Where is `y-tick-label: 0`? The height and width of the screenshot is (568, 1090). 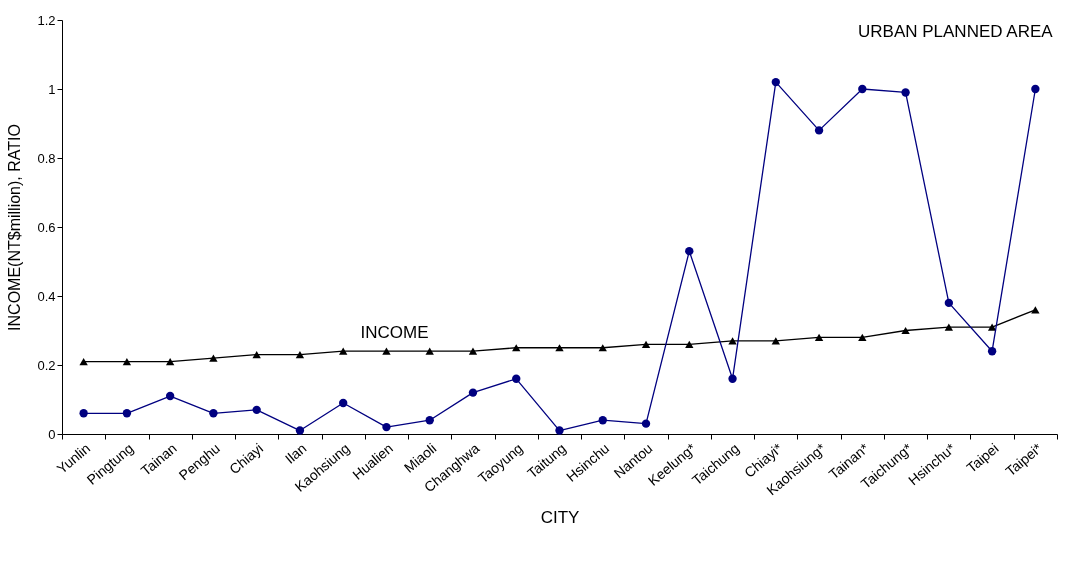 y-tick-label: 0 is located at coordinates (52, 434).